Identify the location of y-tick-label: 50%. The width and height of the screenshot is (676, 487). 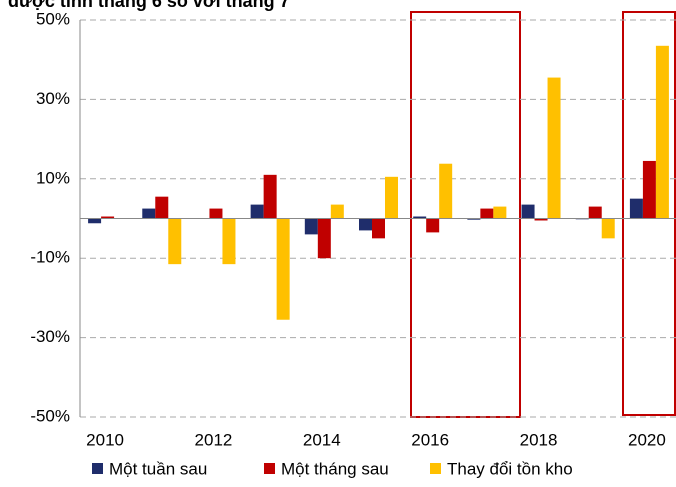
(53, 18).